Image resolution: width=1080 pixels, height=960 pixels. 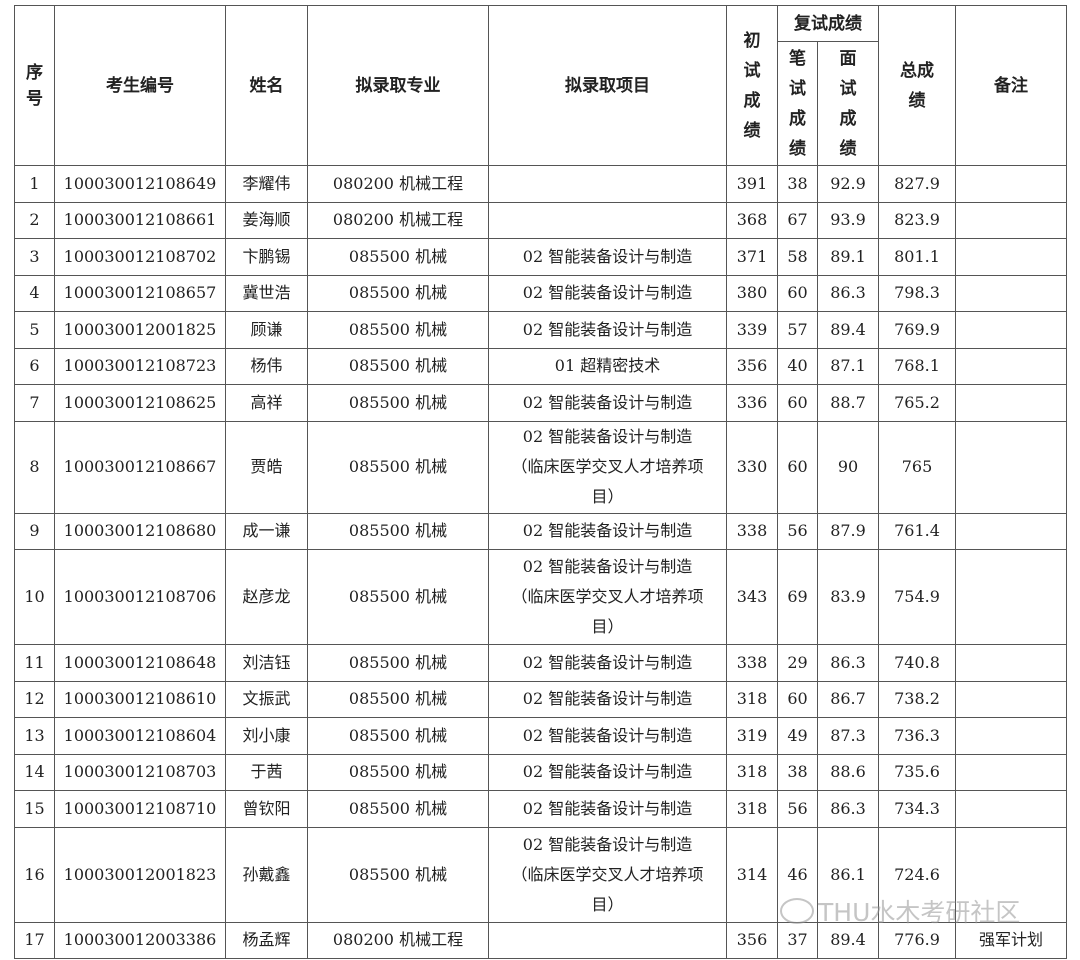 I want to click on wechat-icon, so click(x=797, y=911).